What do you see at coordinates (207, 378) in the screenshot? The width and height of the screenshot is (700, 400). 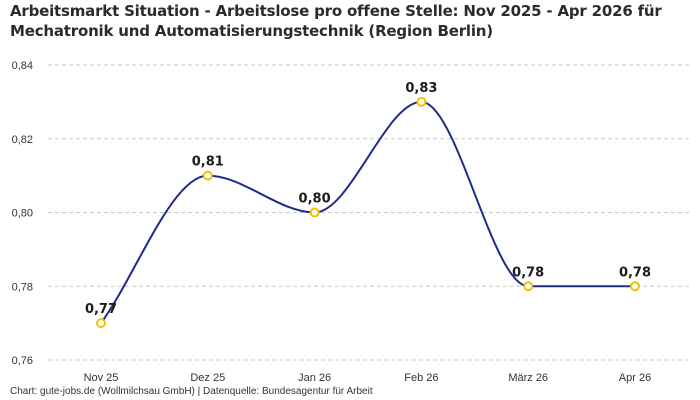 I see `x-tick-label: Dez 25` at bounding box center [207, 378].